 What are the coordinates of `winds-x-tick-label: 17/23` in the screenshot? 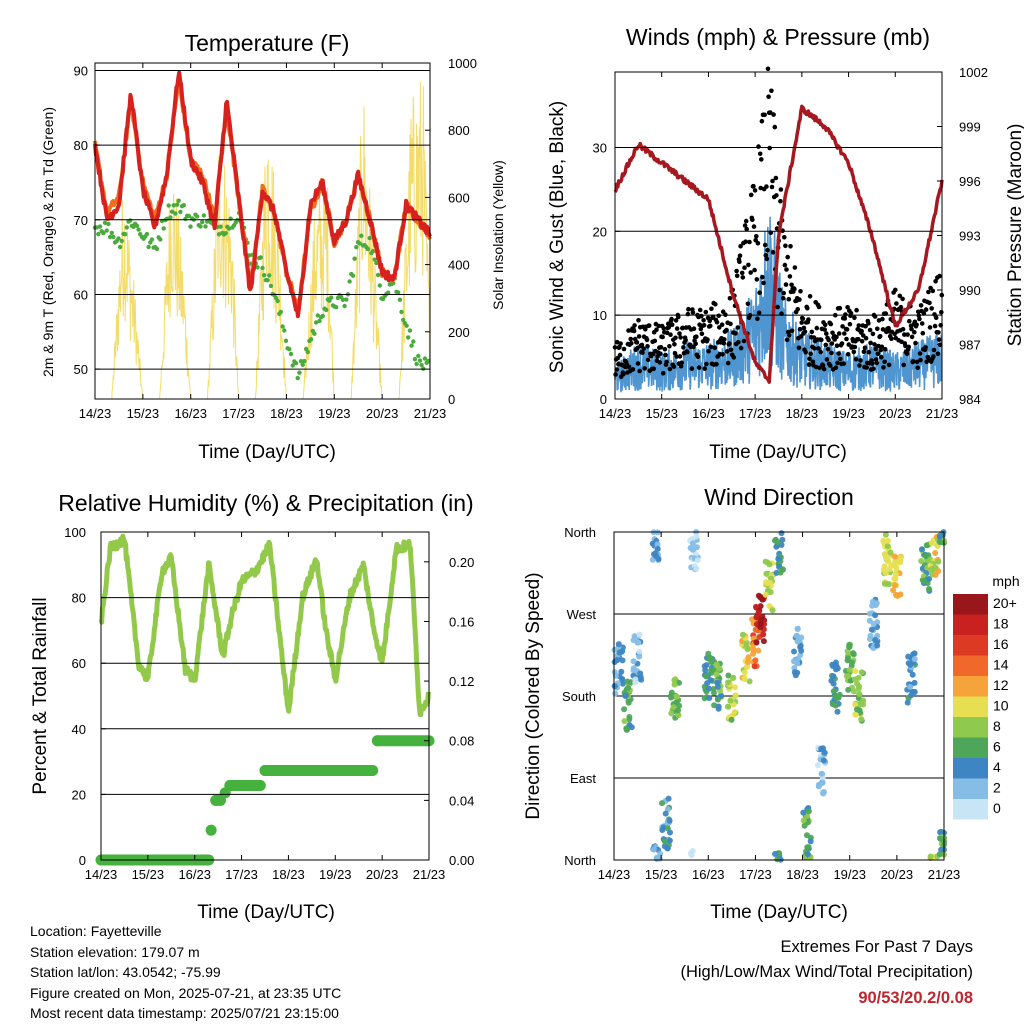 It's located at (755, 413).